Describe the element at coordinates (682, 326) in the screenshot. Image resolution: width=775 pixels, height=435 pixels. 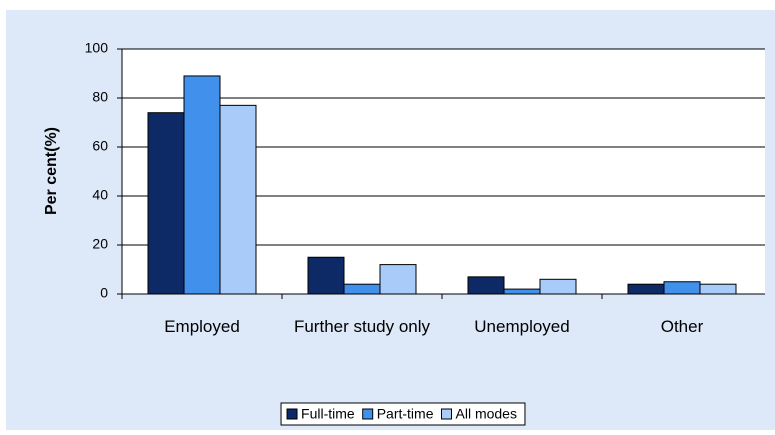
I see `x-tick-label: Other` at that location.